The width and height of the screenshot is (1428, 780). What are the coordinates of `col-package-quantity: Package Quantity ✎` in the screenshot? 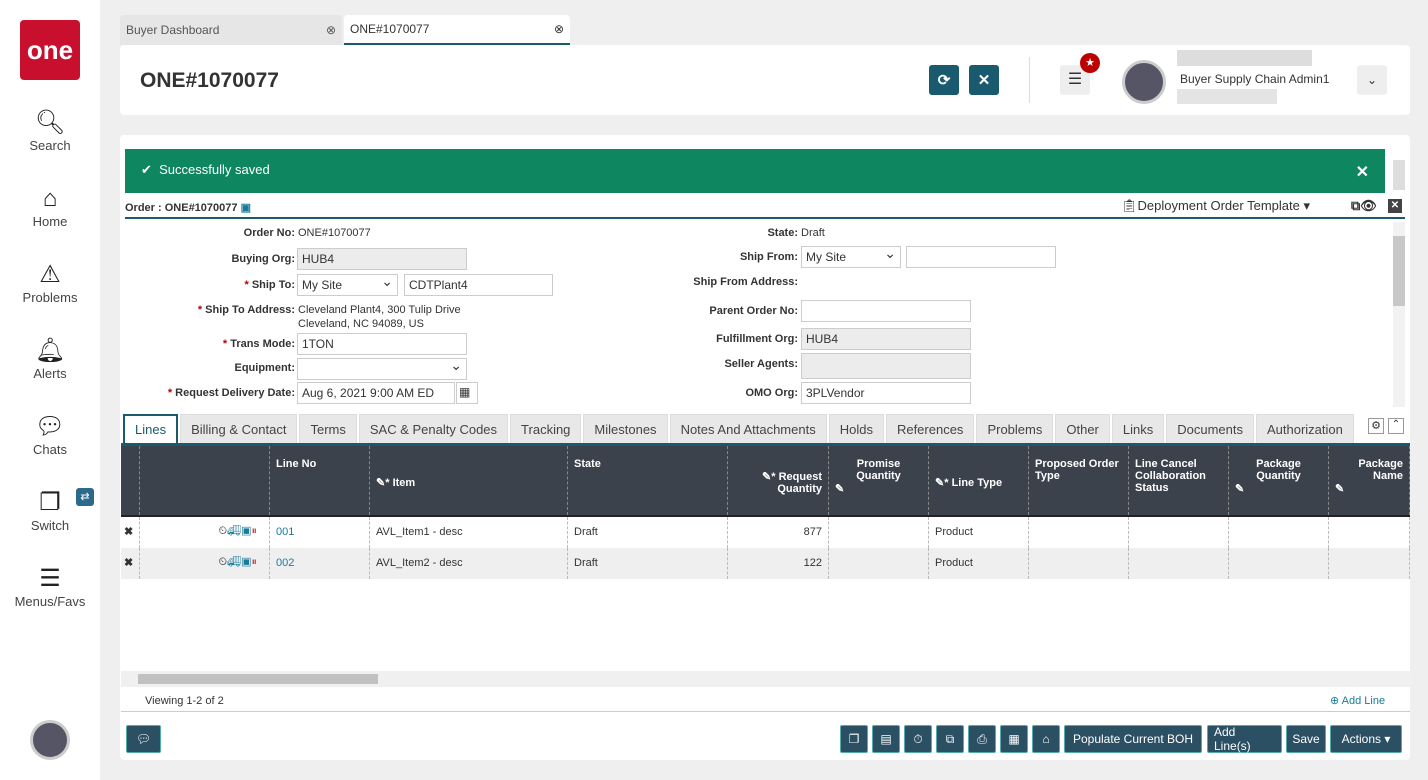 It's located at (1279, 480).